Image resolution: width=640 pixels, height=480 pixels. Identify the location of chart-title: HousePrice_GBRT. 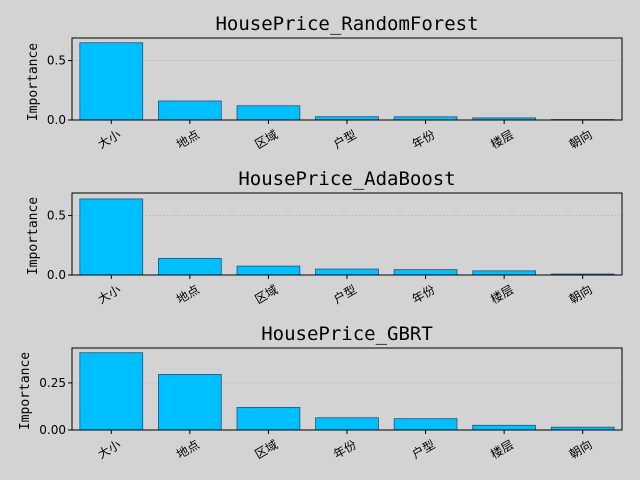
(347, 334).